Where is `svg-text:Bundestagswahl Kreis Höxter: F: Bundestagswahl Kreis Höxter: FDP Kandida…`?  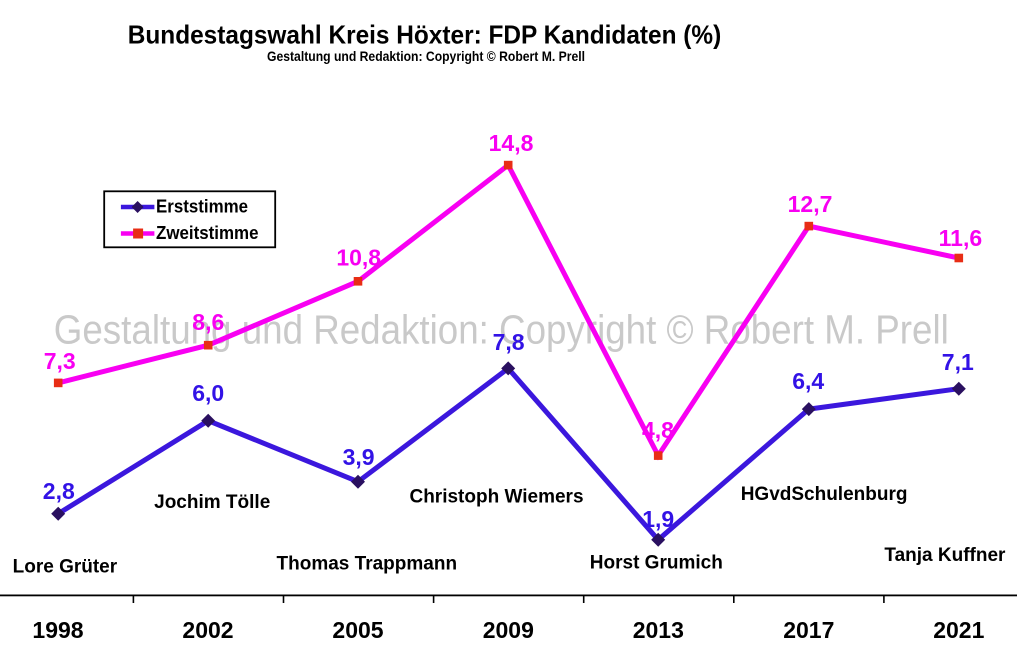
svg-text:Bundestagswahl Kreis Höxter: F: Bundestagswahl Kreis Höxter: FDP Kandida… is located at coordinates (425, 35).